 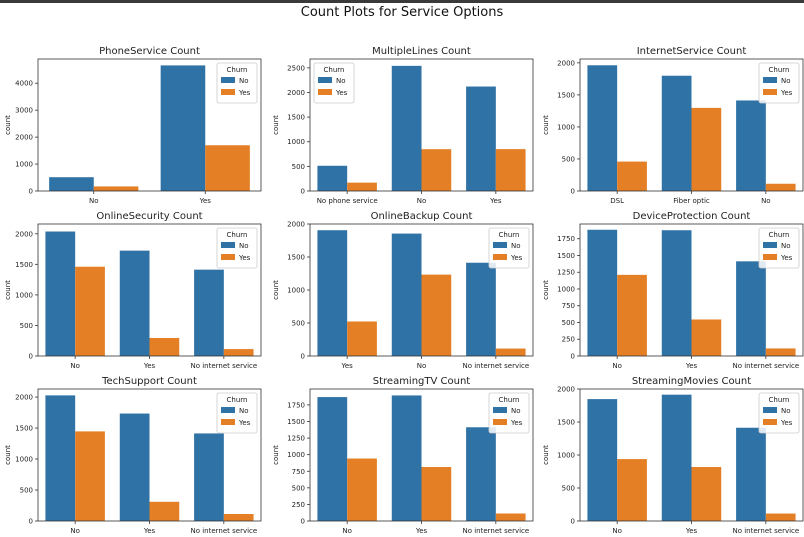 I want to click on x-tick-label: Fiber optic, so click(x=691, y=201).